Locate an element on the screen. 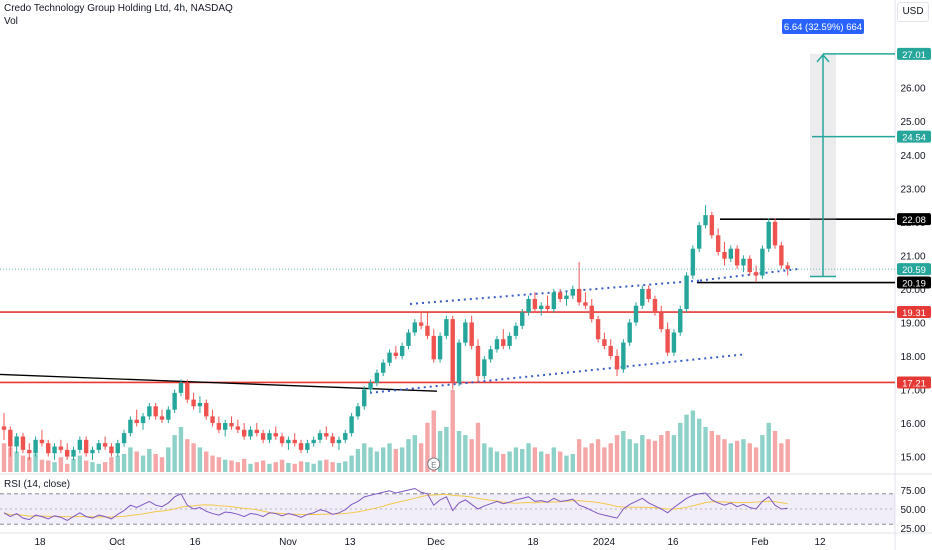 The width and height of the screenshot is (932, 550). last-price-tag: 20.59 is located at coordinates (914, 270).